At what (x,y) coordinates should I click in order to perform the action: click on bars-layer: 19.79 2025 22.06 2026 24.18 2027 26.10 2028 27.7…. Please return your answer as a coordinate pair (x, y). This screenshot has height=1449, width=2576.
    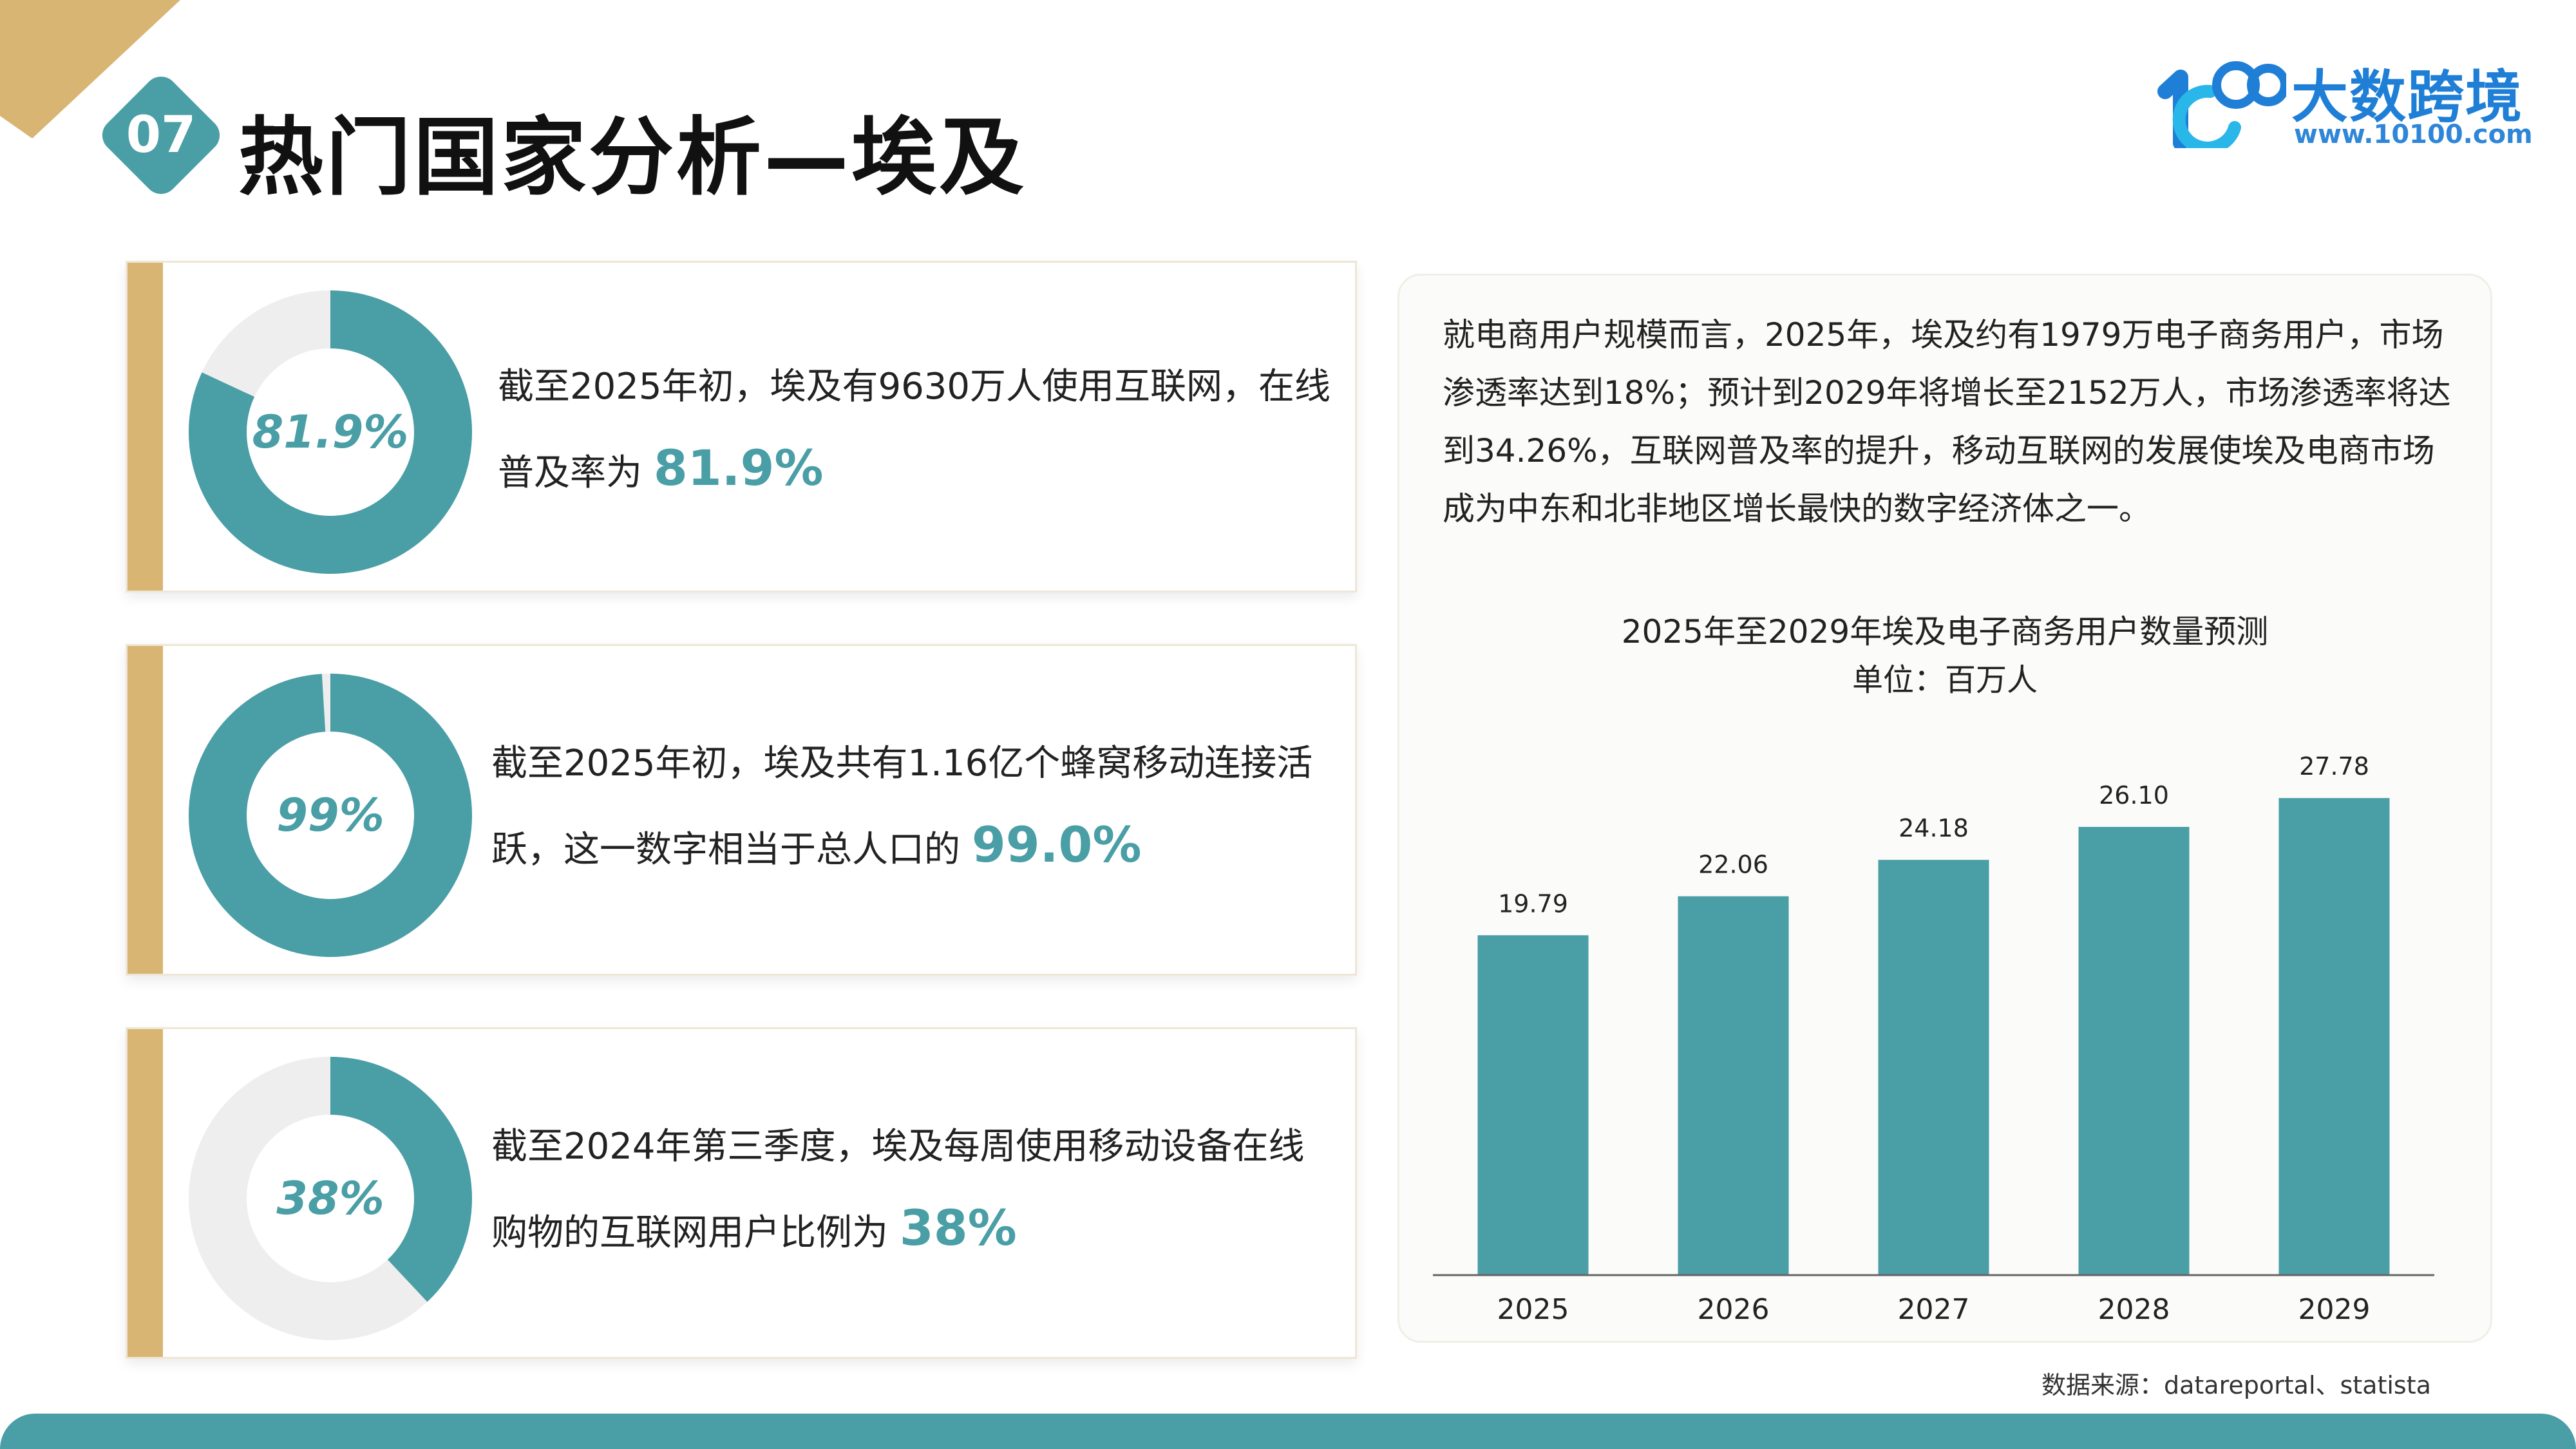
    Looking at the image, I should click on (1933, 1039).